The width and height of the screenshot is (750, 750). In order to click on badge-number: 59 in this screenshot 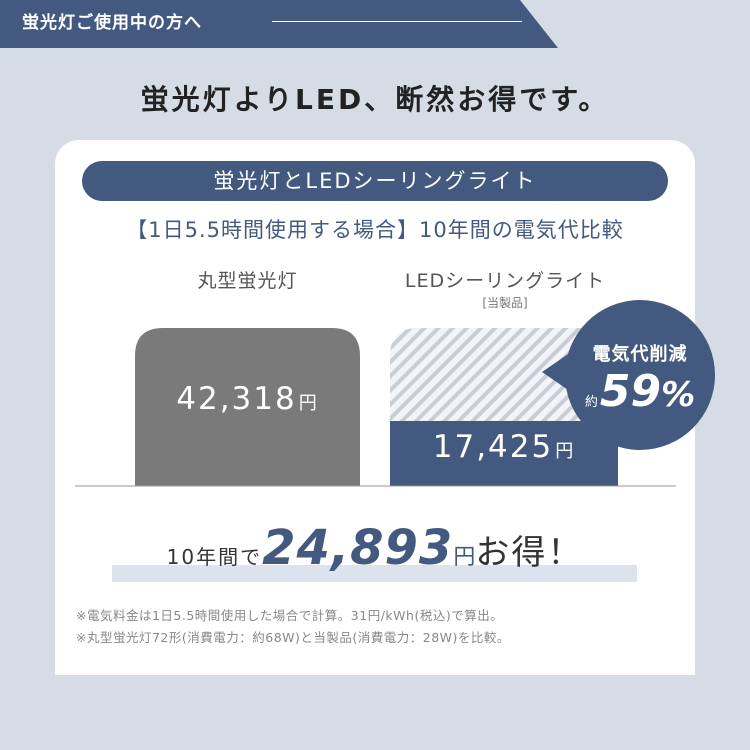, I will do `click(630, 391)`.